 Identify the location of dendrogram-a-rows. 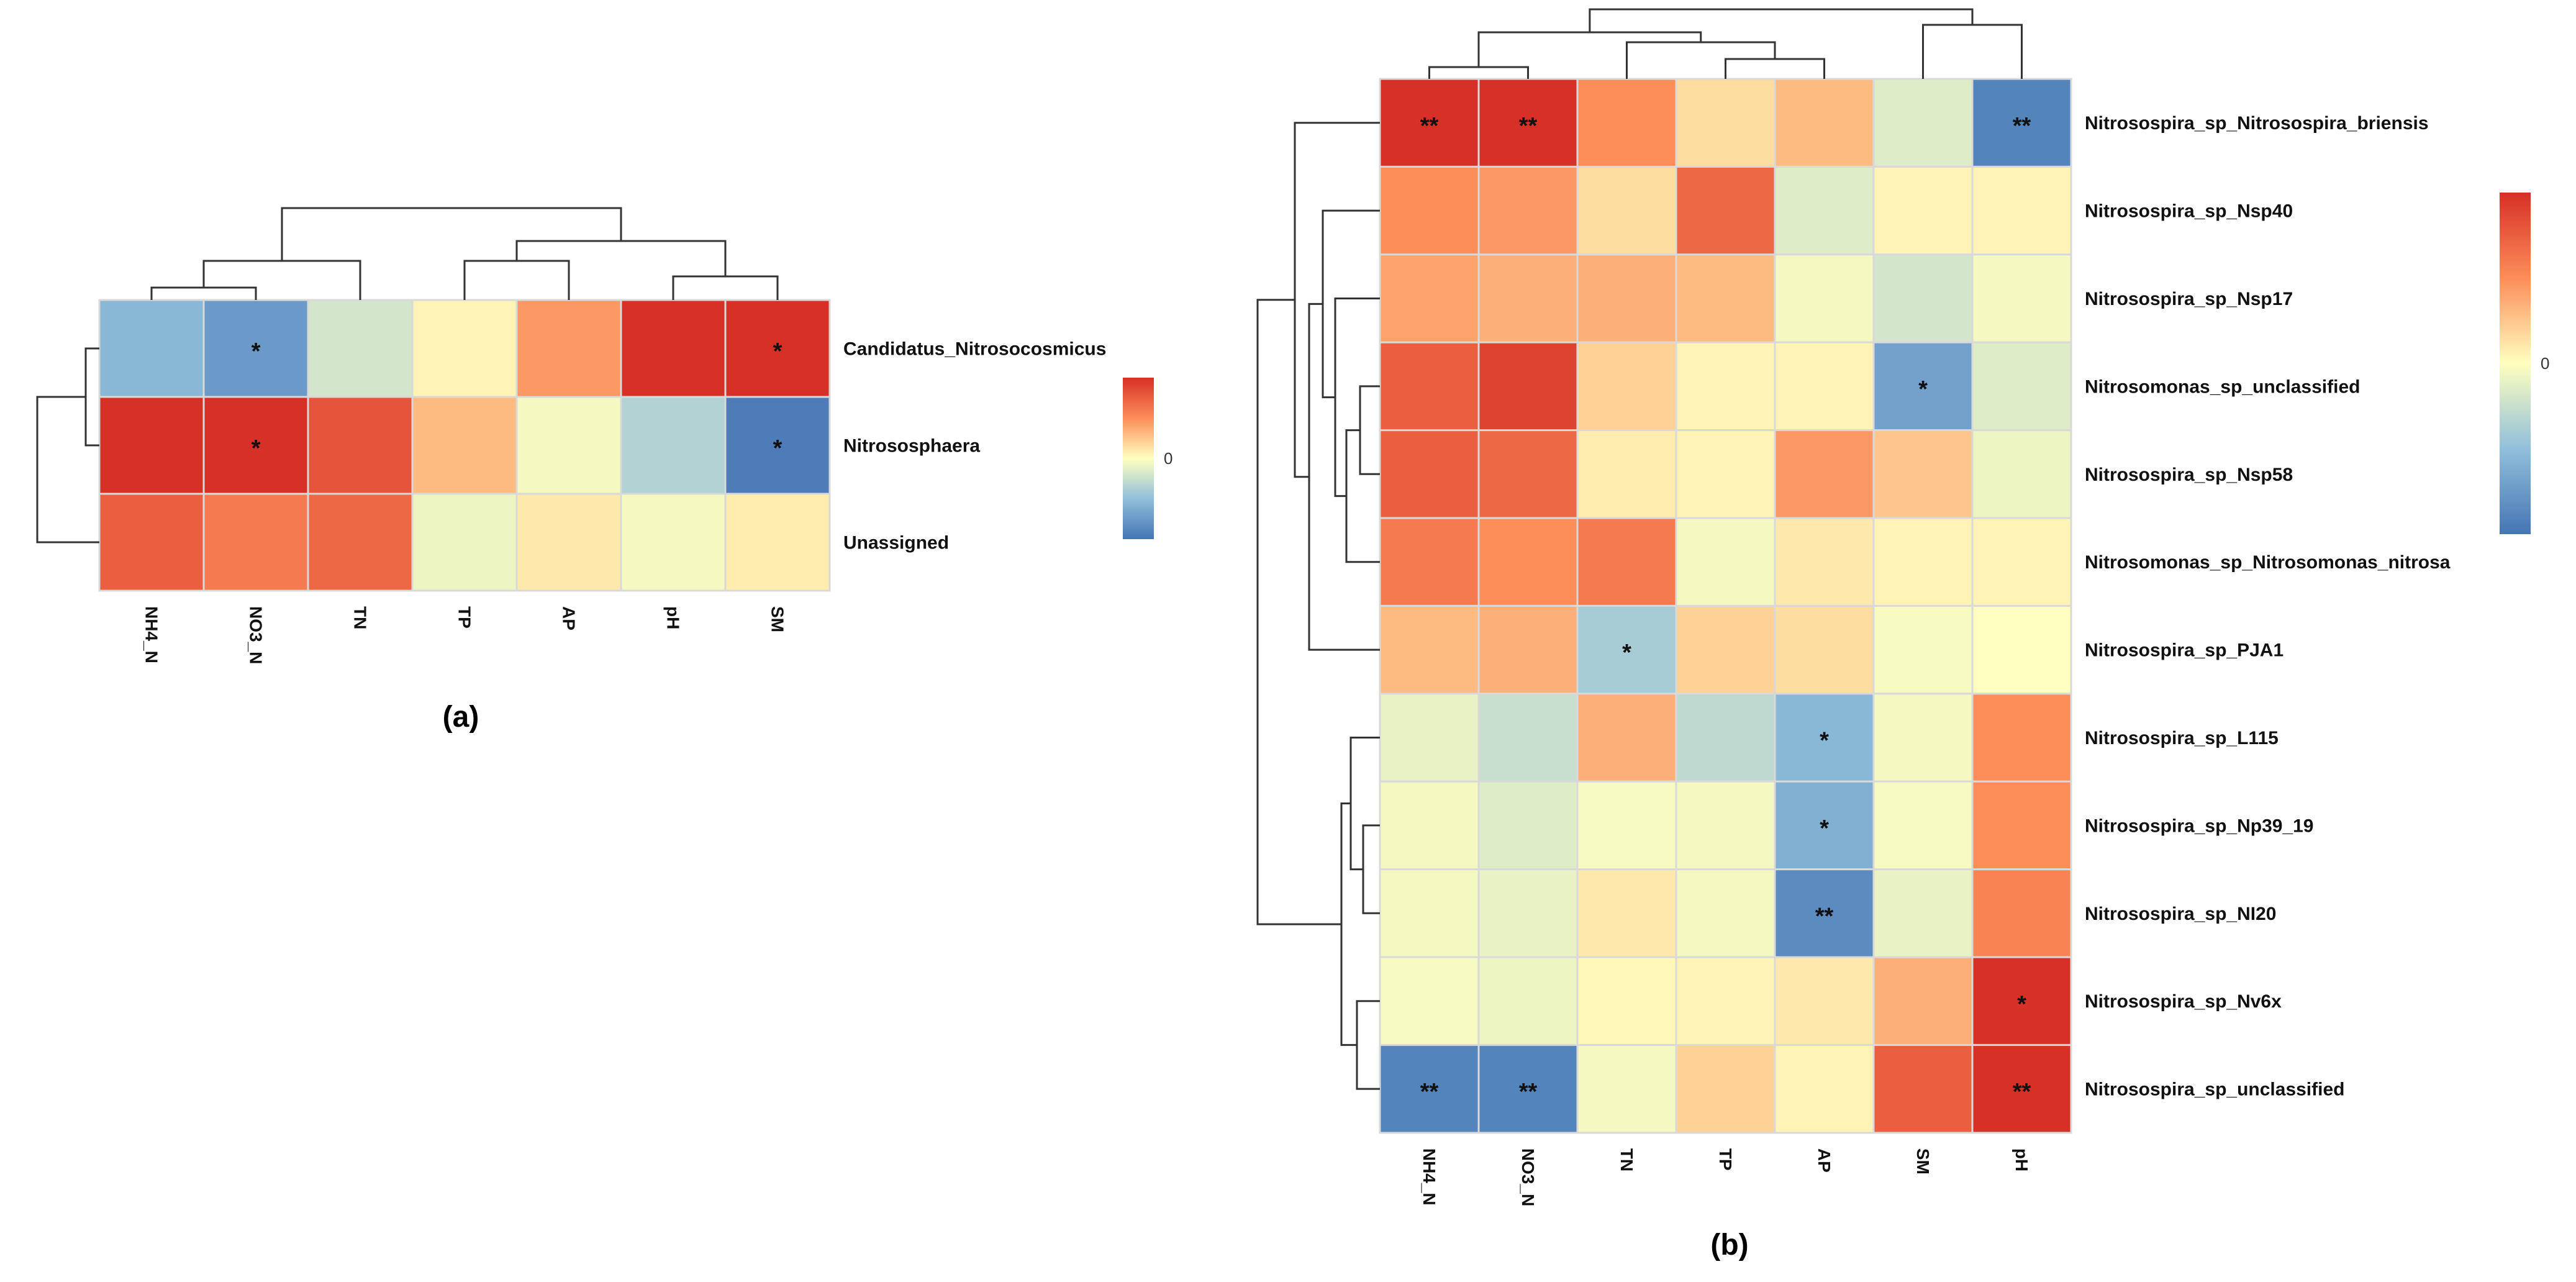
(67, 469).